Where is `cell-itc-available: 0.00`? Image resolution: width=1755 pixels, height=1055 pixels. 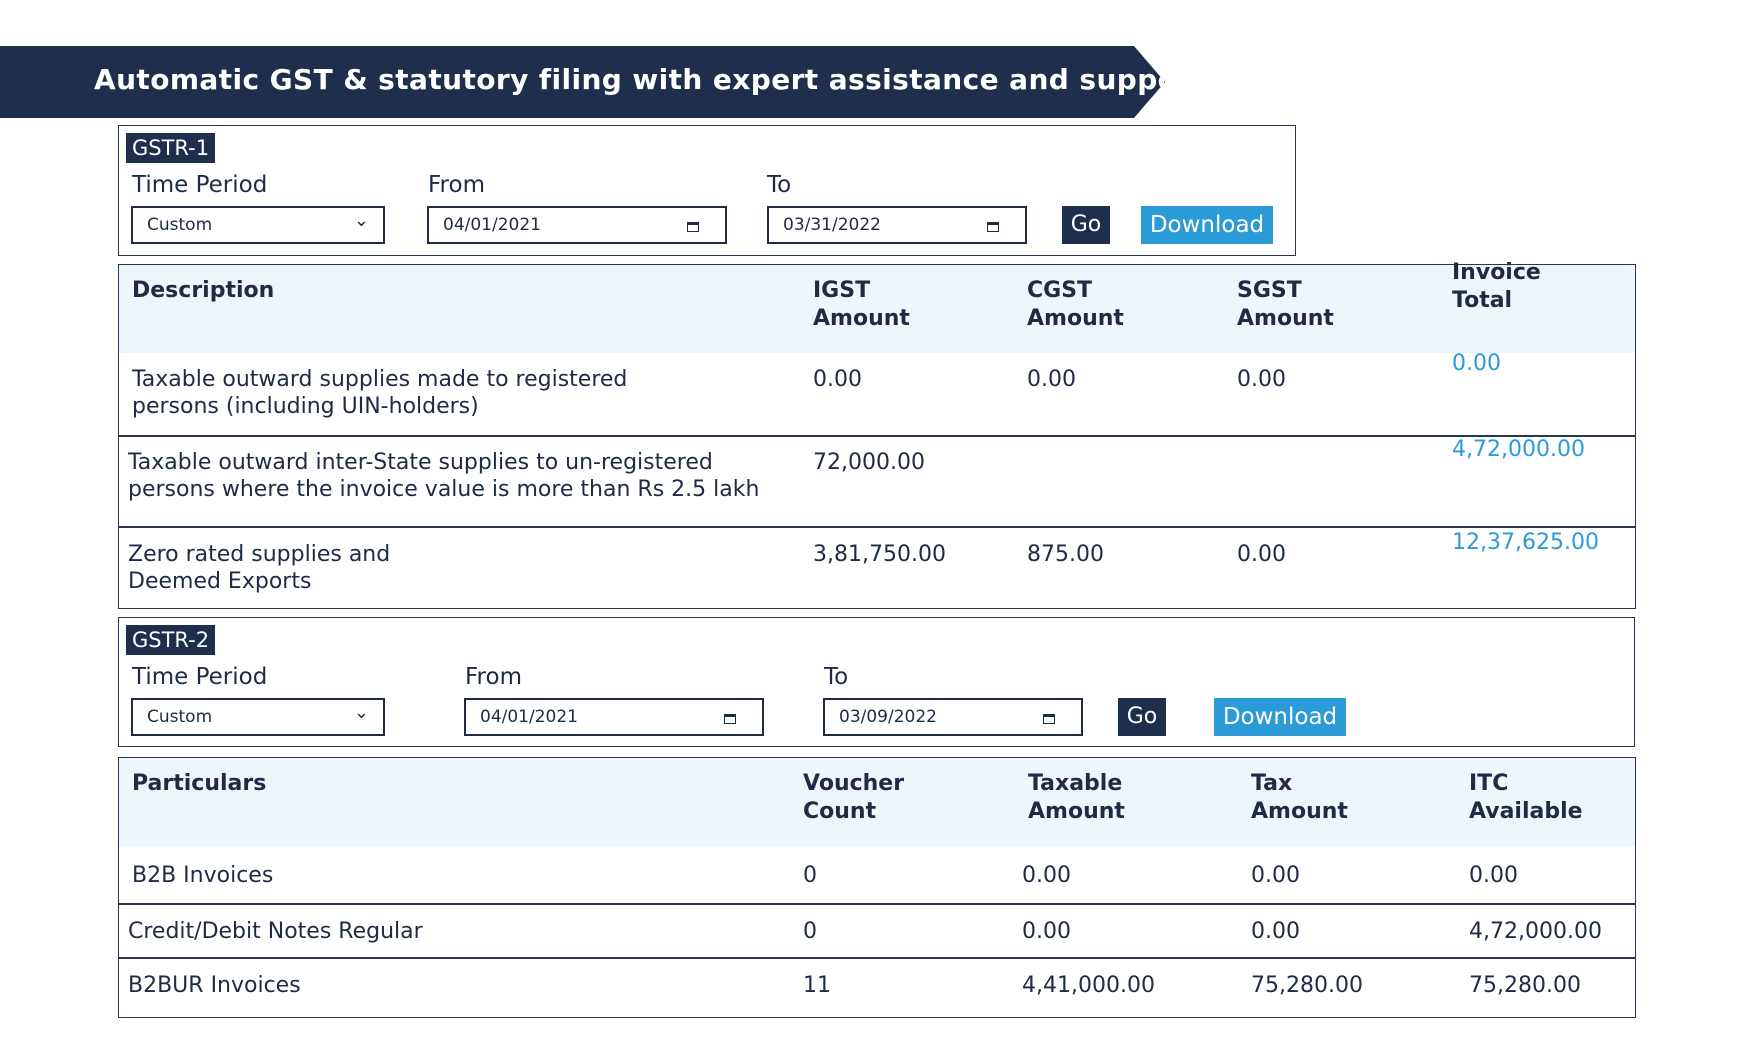 cell-itc-available: 0.00 is located at coordinates (1493, 875).